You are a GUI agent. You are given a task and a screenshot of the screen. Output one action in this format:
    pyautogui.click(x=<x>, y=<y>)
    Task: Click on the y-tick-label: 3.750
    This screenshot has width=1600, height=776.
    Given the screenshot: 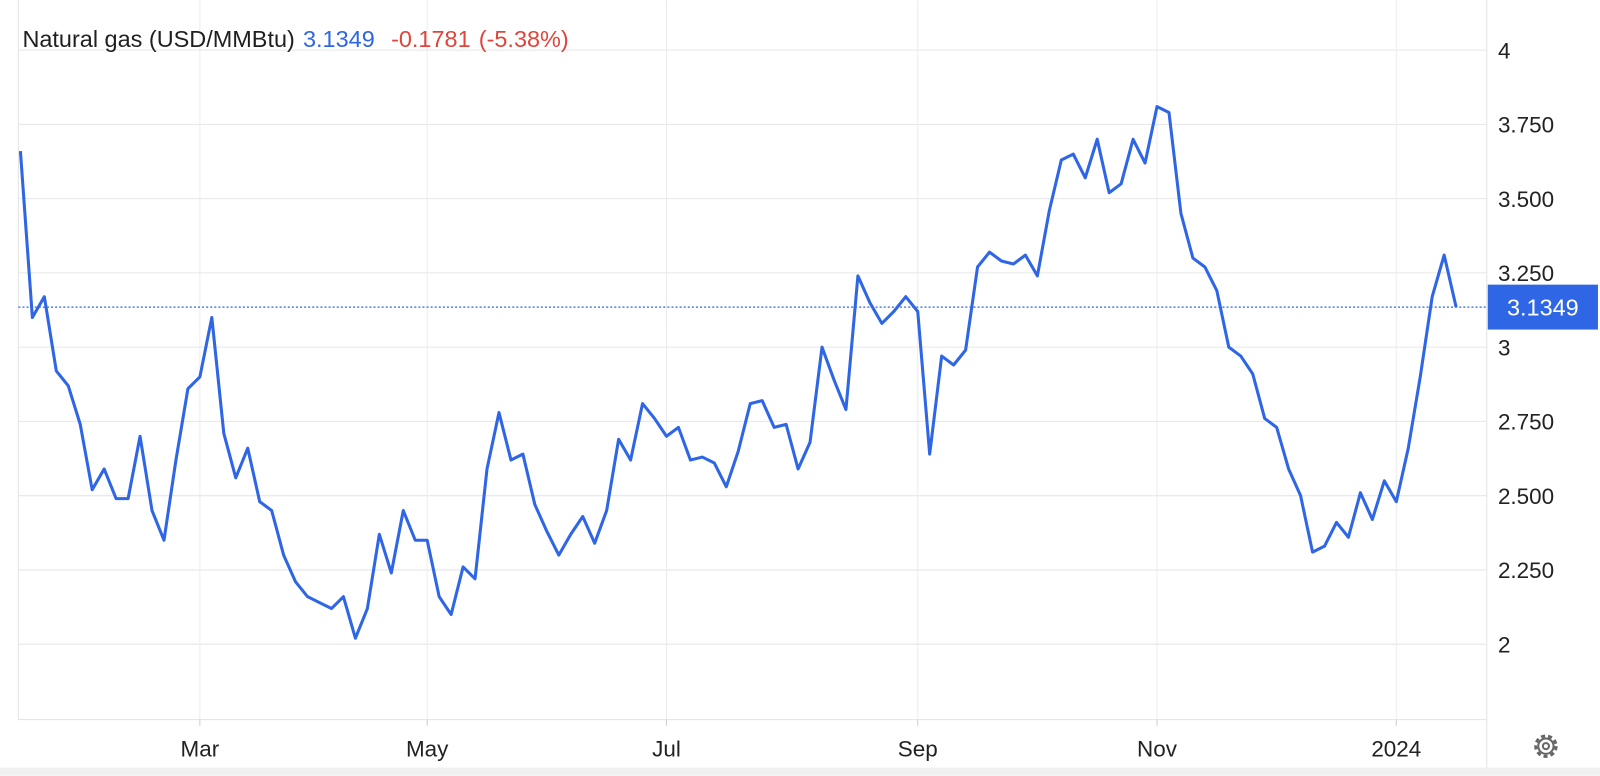 What is the action you would take?
    pyautogui.click(x=1526, y=125)
    